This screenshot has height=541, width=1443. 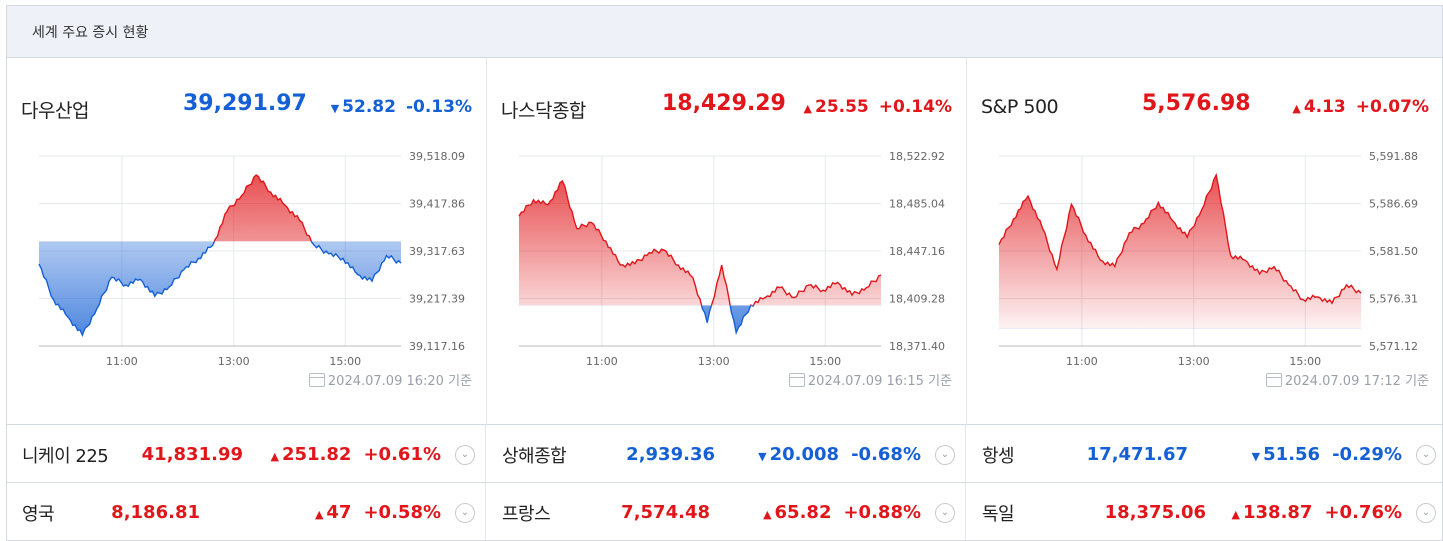 What do you see at coordinates (842, 512) in the screenshot?
I see `index-change: ▲ 65.82 +0.88%` at bounding box center [842, 512].